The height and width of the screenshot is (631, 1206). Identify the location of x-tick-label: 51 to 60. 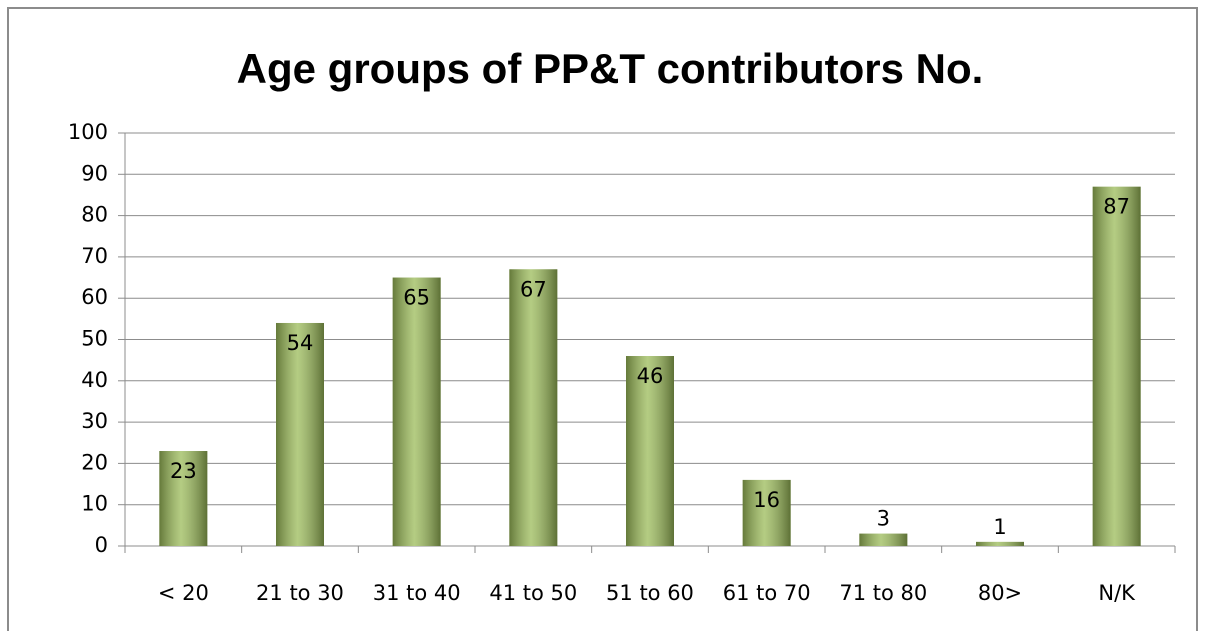
(650, 593).